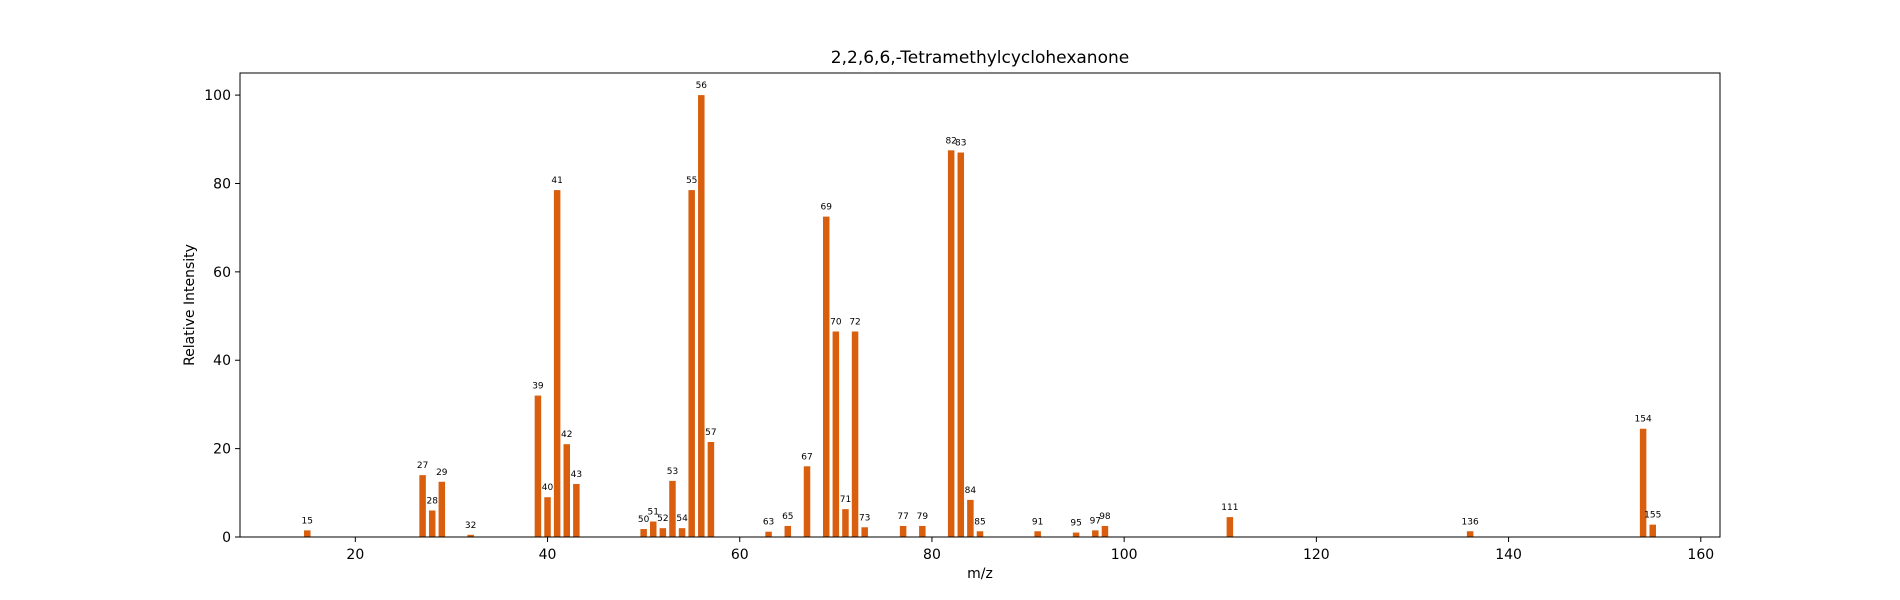 This screenshot has height=600, width=1900. Describe the element at coordinates (960, 144) in the screenshot. I see `peak-label-83: 83` at that location.